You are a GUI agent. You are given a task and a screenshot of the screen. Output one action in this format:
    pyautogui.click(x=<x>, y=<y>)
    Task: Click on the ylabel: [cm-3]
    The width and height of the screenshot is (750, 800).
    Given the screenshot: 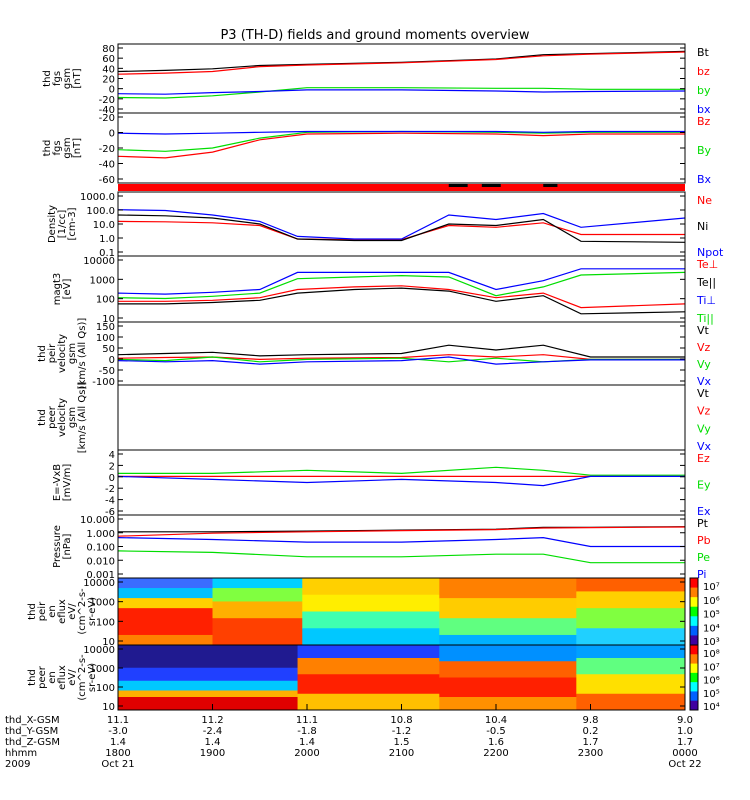 What is the action you would take?
    pyautogui.click(x=72, y=223)
    